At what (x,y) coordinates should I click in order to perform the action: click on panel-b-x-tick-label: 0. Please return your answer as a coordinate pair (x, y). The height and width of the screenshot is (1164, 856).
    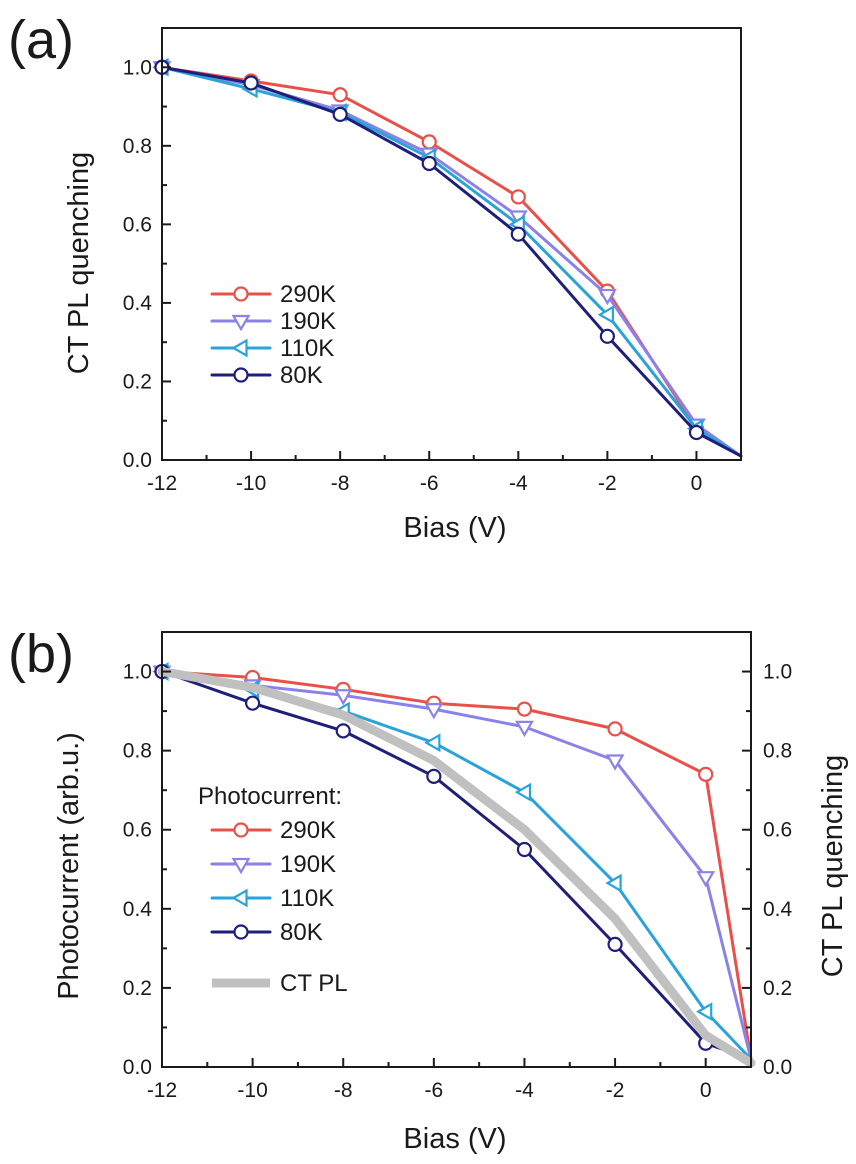
    Looking at the image, I should click on (706, 1090).